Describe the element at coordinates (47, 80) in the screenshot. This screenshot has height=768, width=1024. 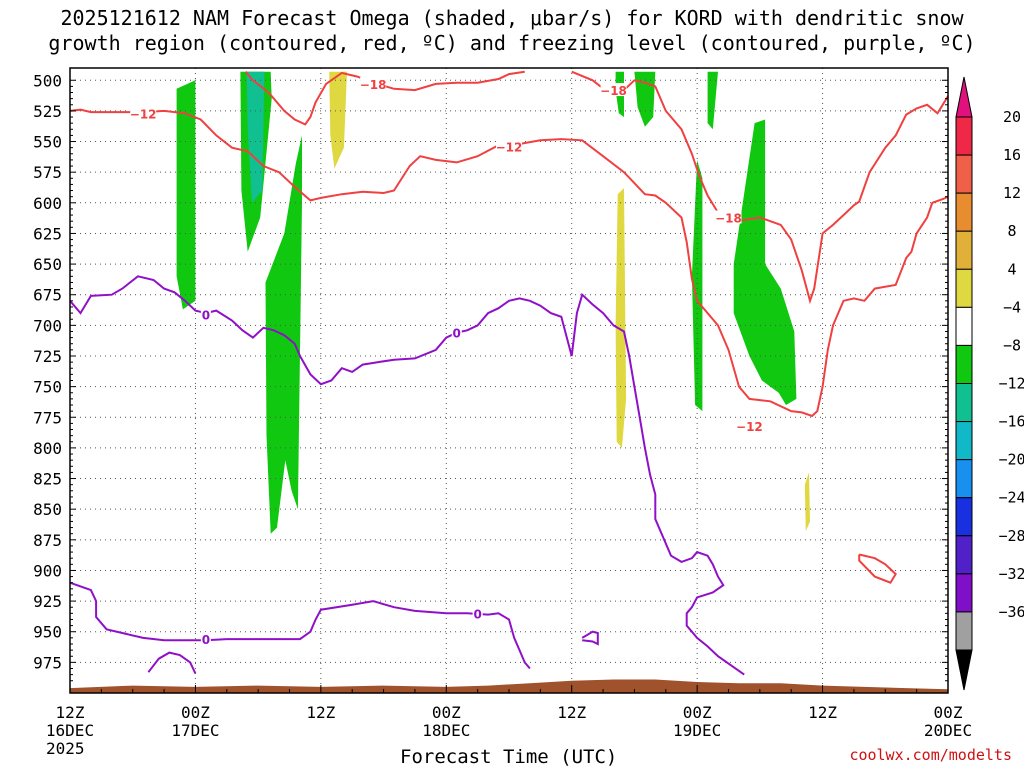
I see `y-tick-label-500: 500` at that location.